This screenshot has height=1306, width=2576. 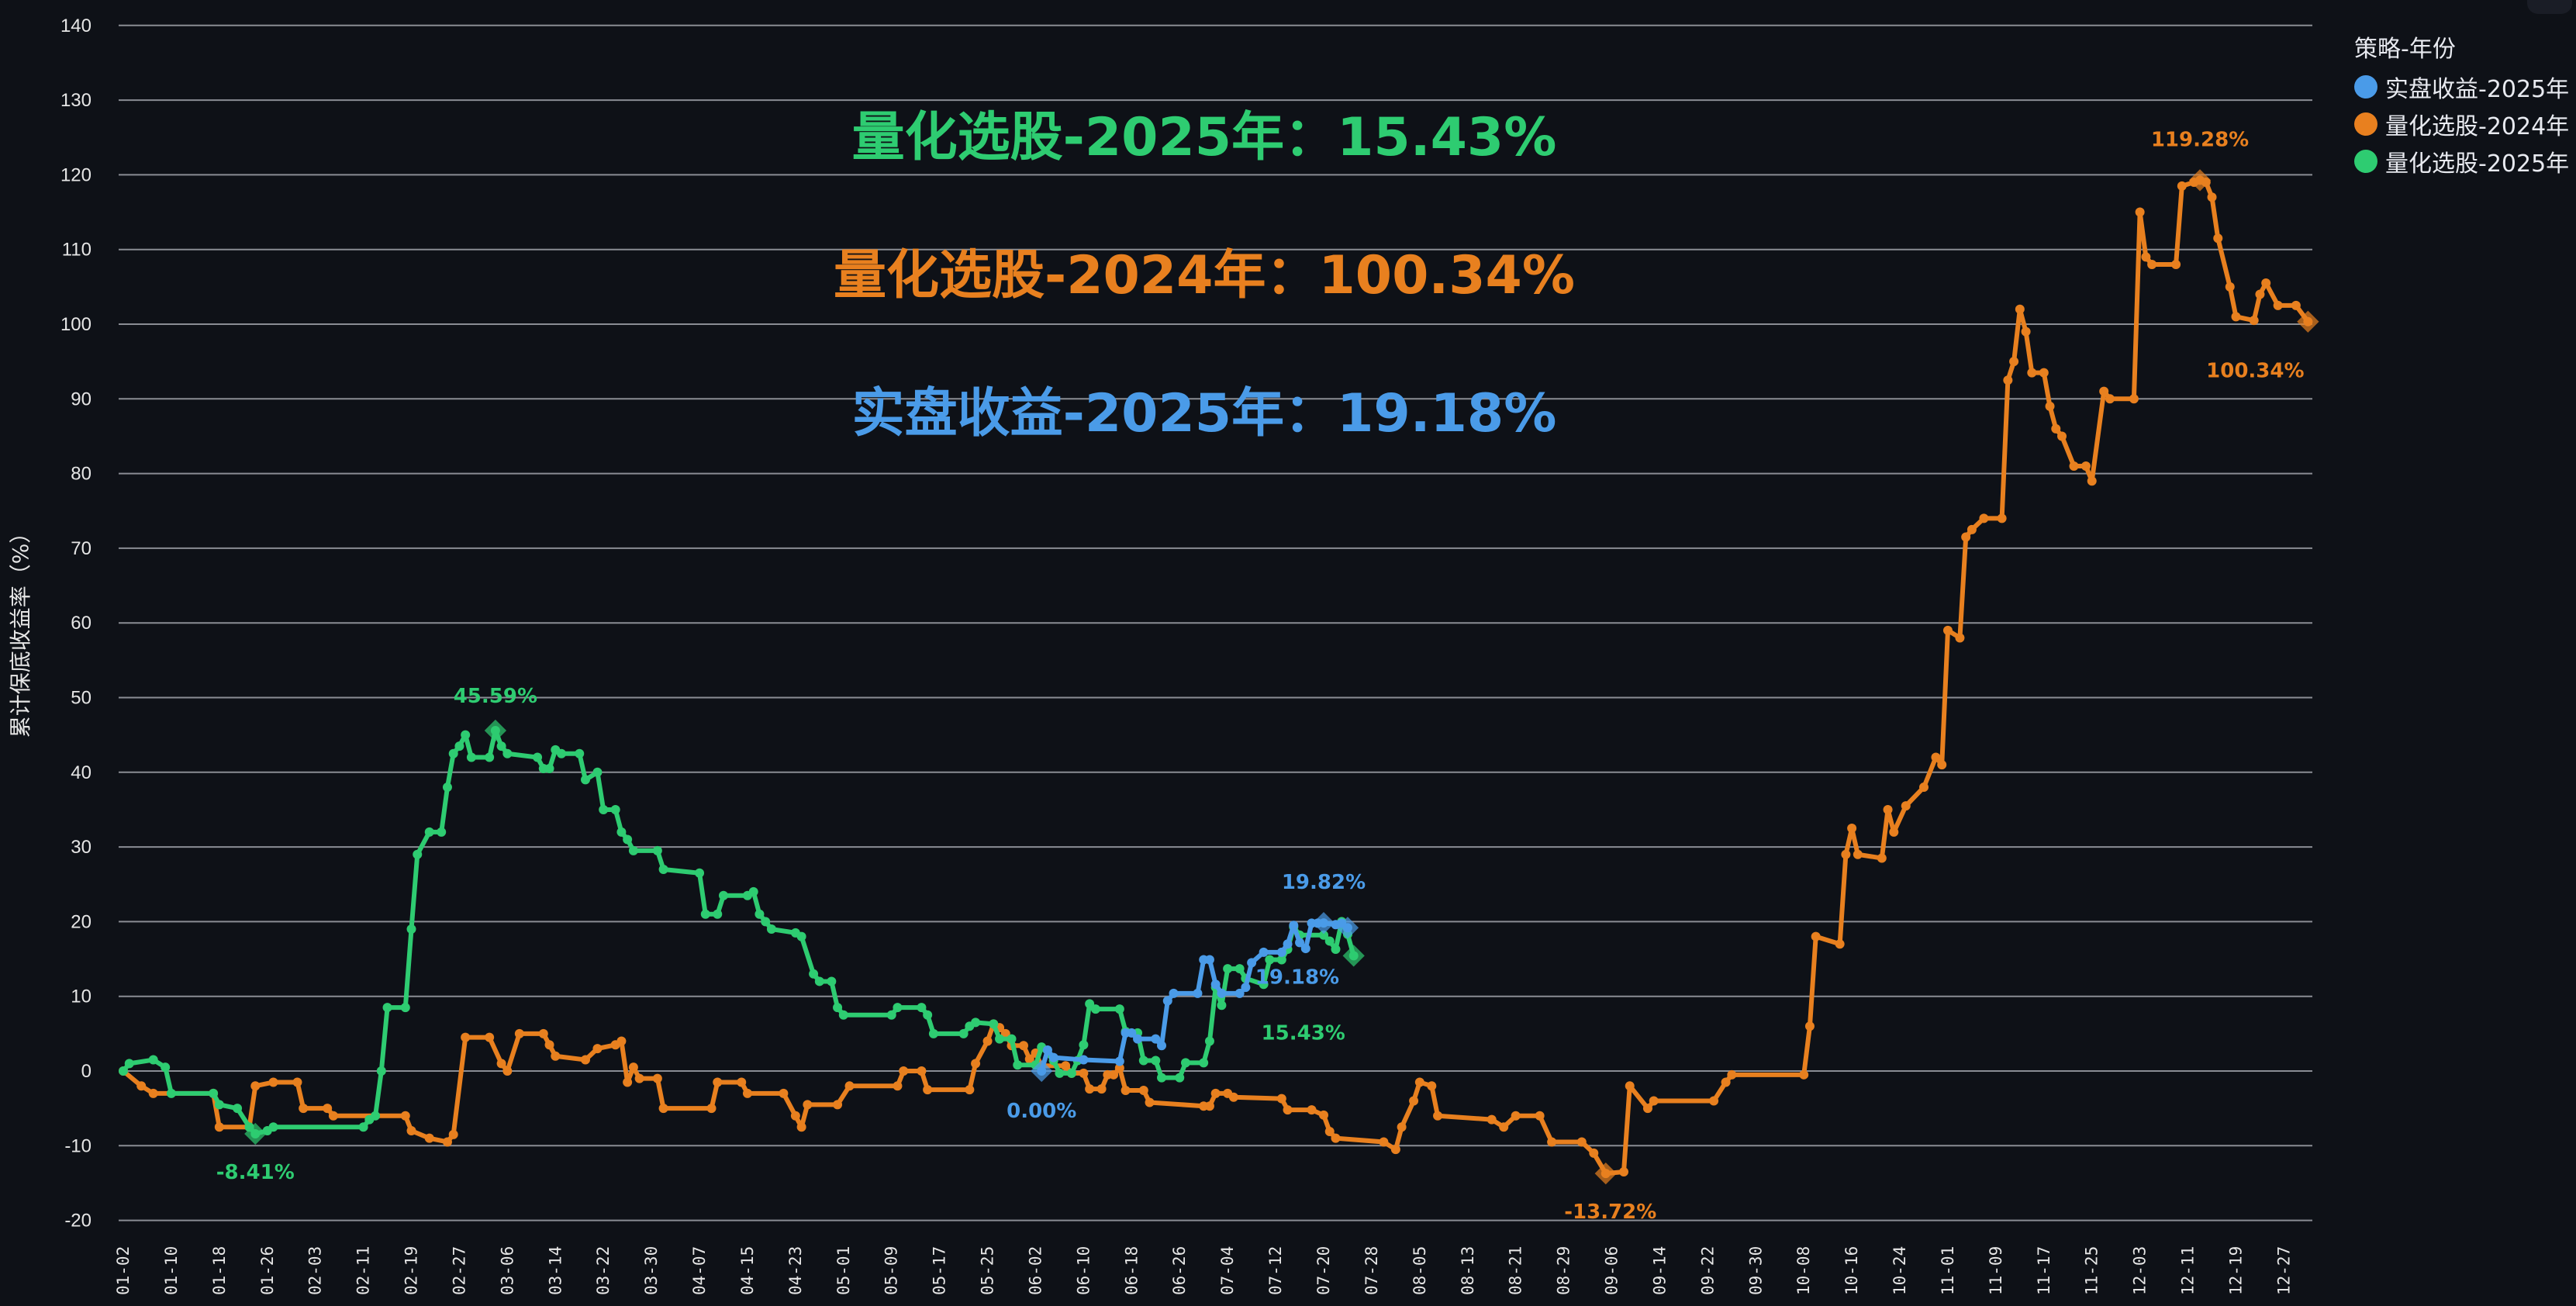 I want to click on x-tick-label: 02-19, so click(x=411, y=1270).